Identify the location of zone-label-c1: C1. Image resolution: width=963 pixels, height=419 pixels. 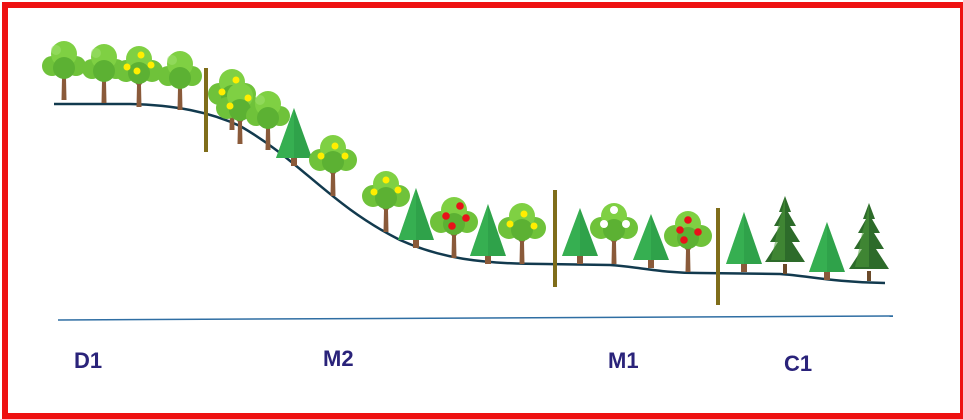
(798, 363).